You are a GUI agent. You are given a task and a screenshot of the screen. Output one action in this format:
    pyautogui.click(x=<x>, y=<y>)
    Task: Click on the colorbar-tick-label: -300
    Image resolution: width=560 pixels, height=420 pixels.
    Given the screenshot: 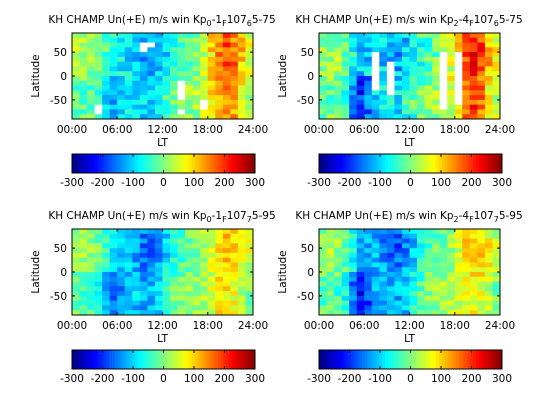 What is the action you would take?
    pyautogui.click(x=319, y=183)
    